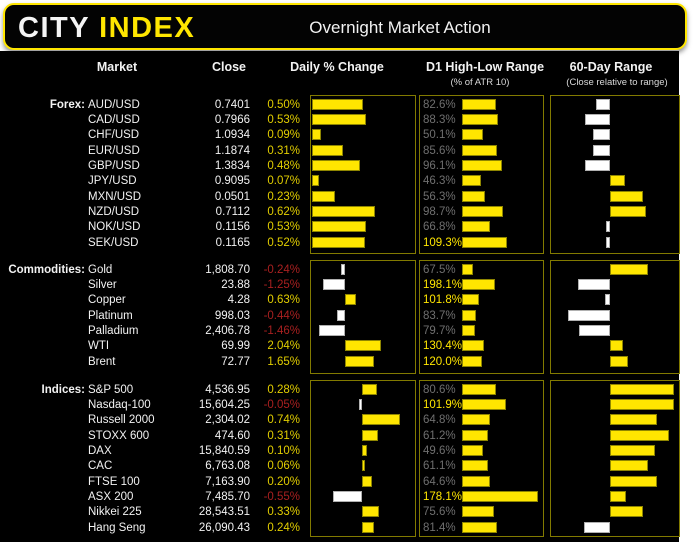 The width and height of the screenshot is (693, 542). Describe the element at coordinates (617, 82) in the screenshot. I see `column-subheader-close-relative: (Close relative to range)` at that location.